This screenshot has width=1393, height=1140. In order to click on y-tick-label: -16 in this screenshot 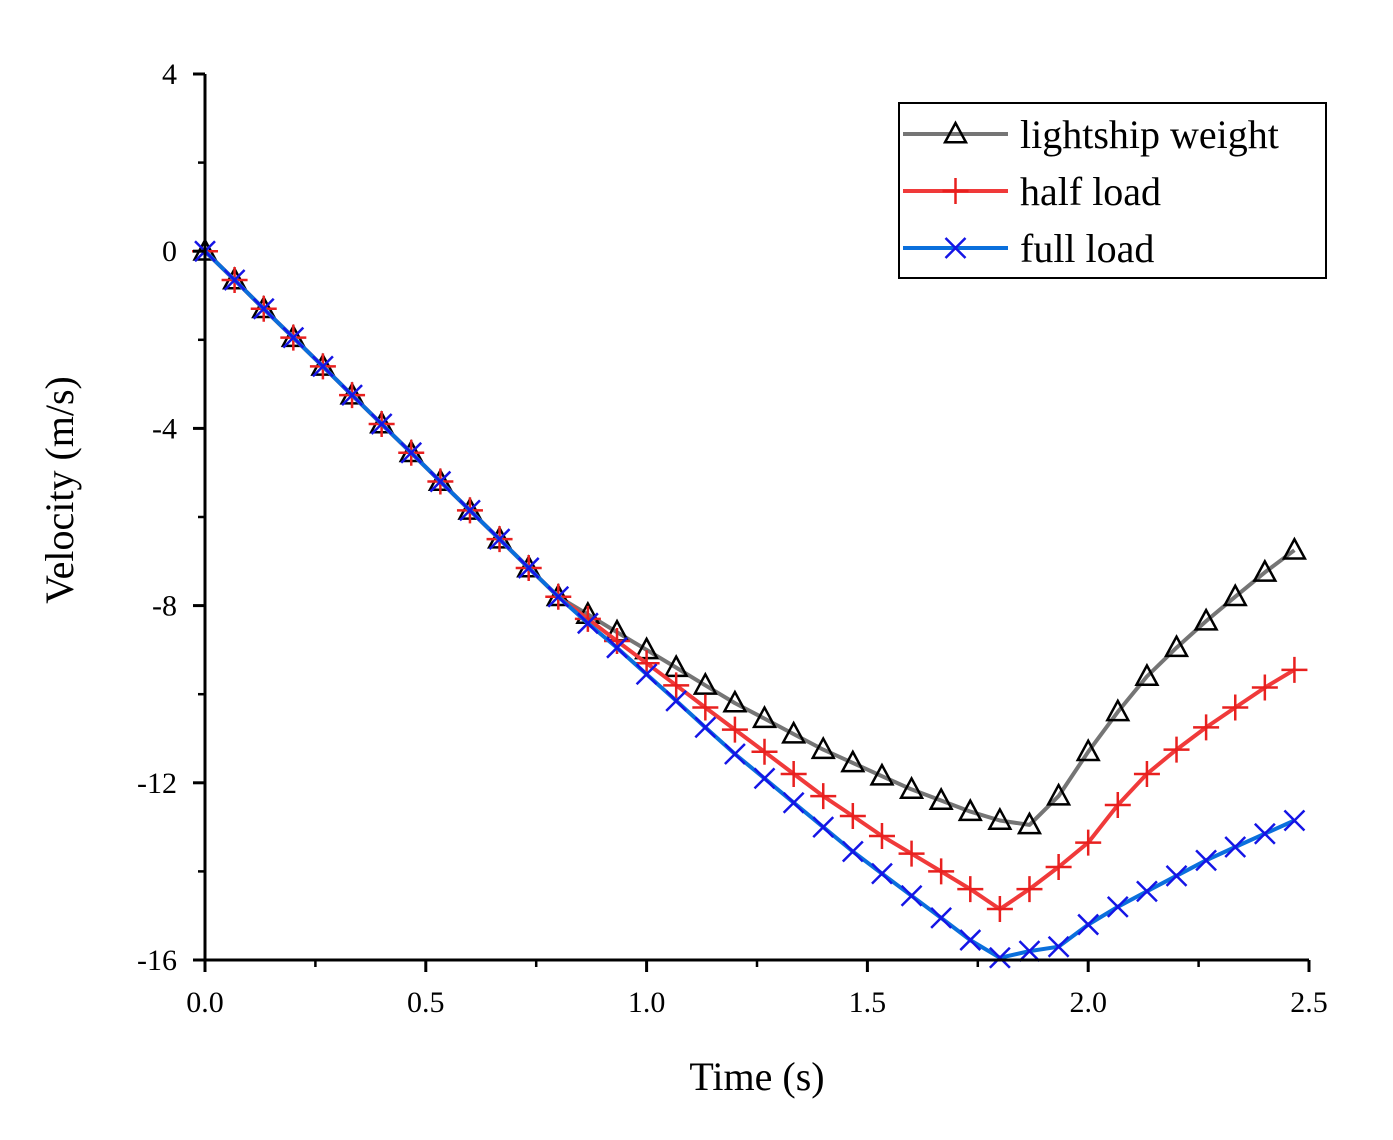, I will do `click(157, 960)`.